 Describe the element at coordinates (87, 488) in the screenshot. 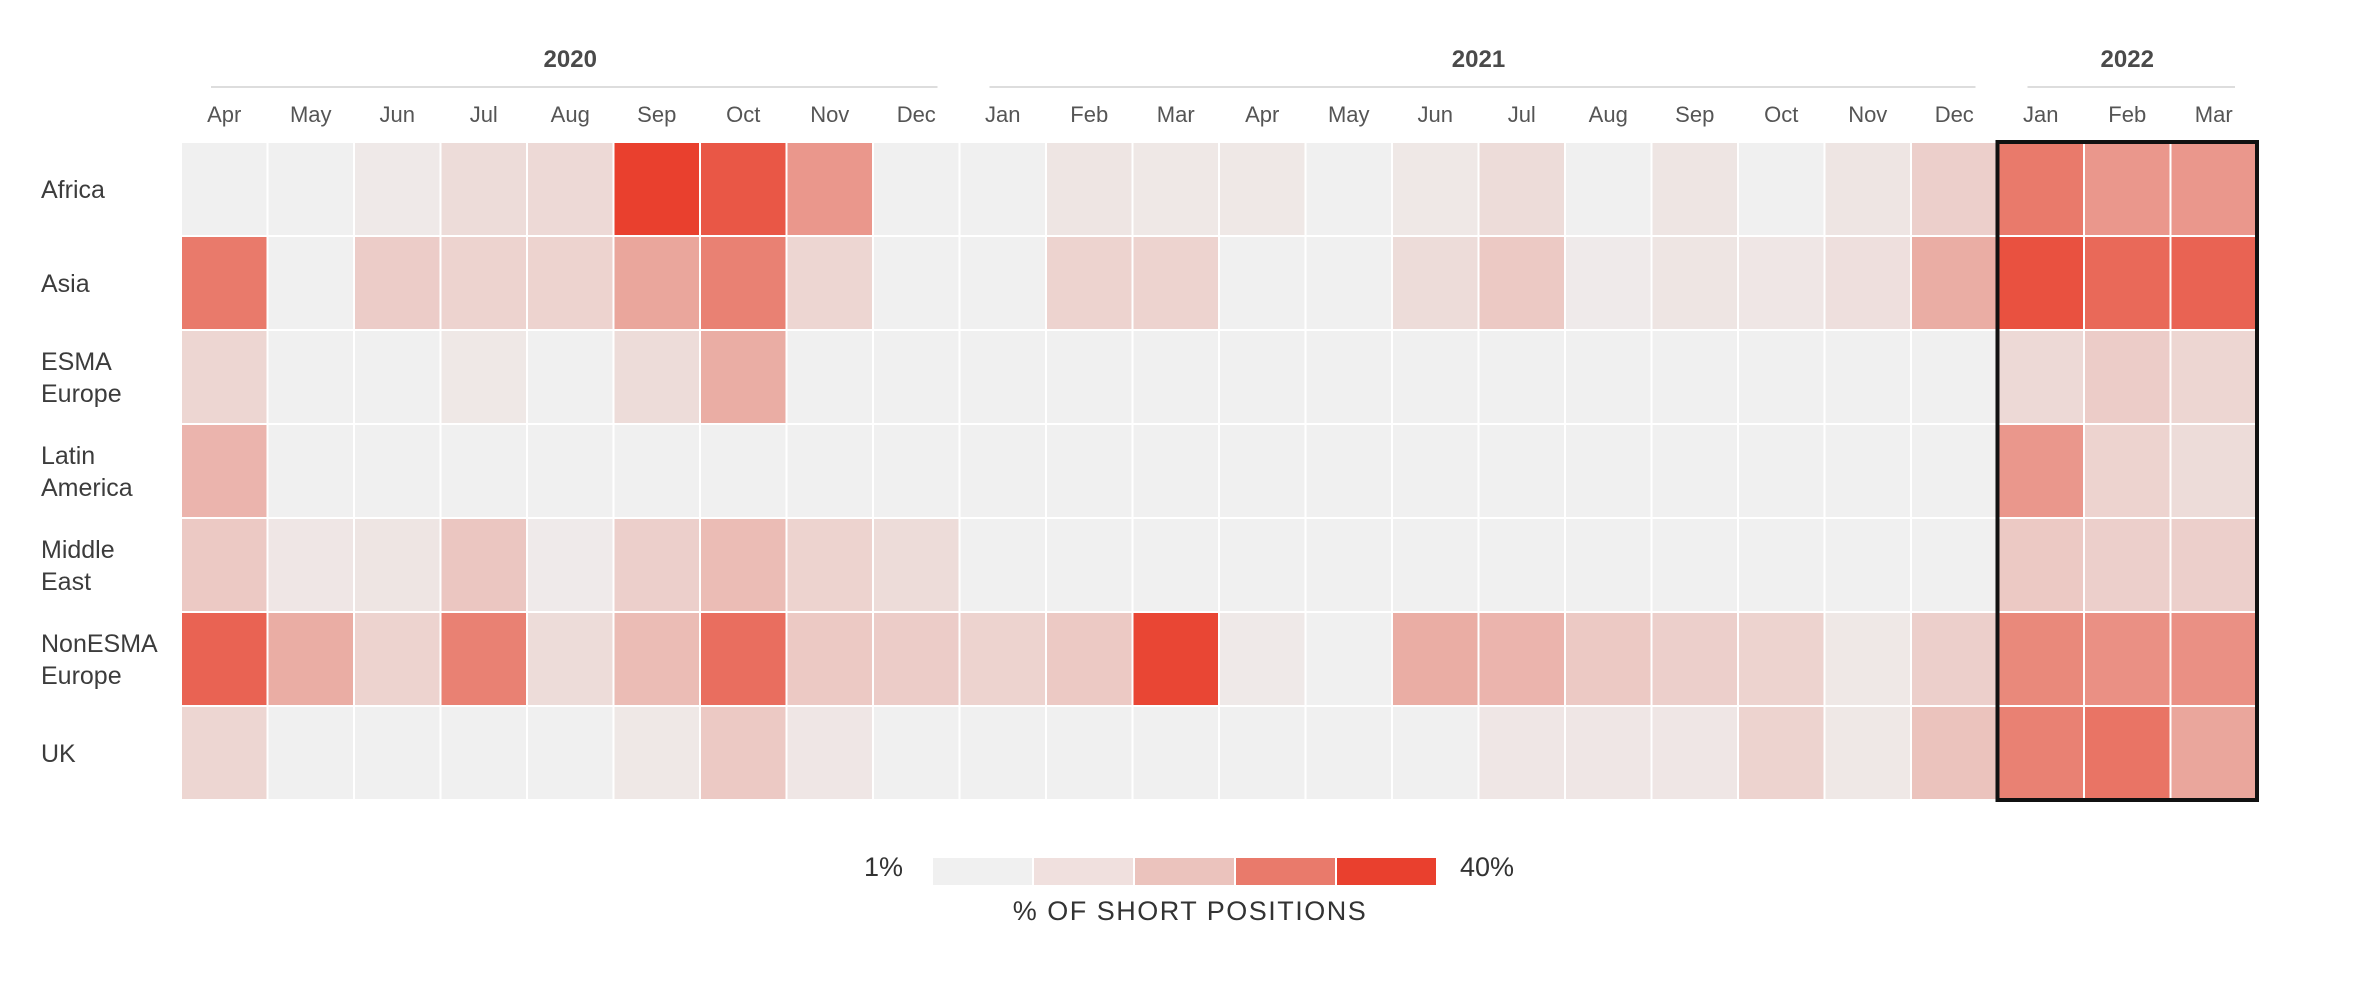

I see `row-label: America` at that location.